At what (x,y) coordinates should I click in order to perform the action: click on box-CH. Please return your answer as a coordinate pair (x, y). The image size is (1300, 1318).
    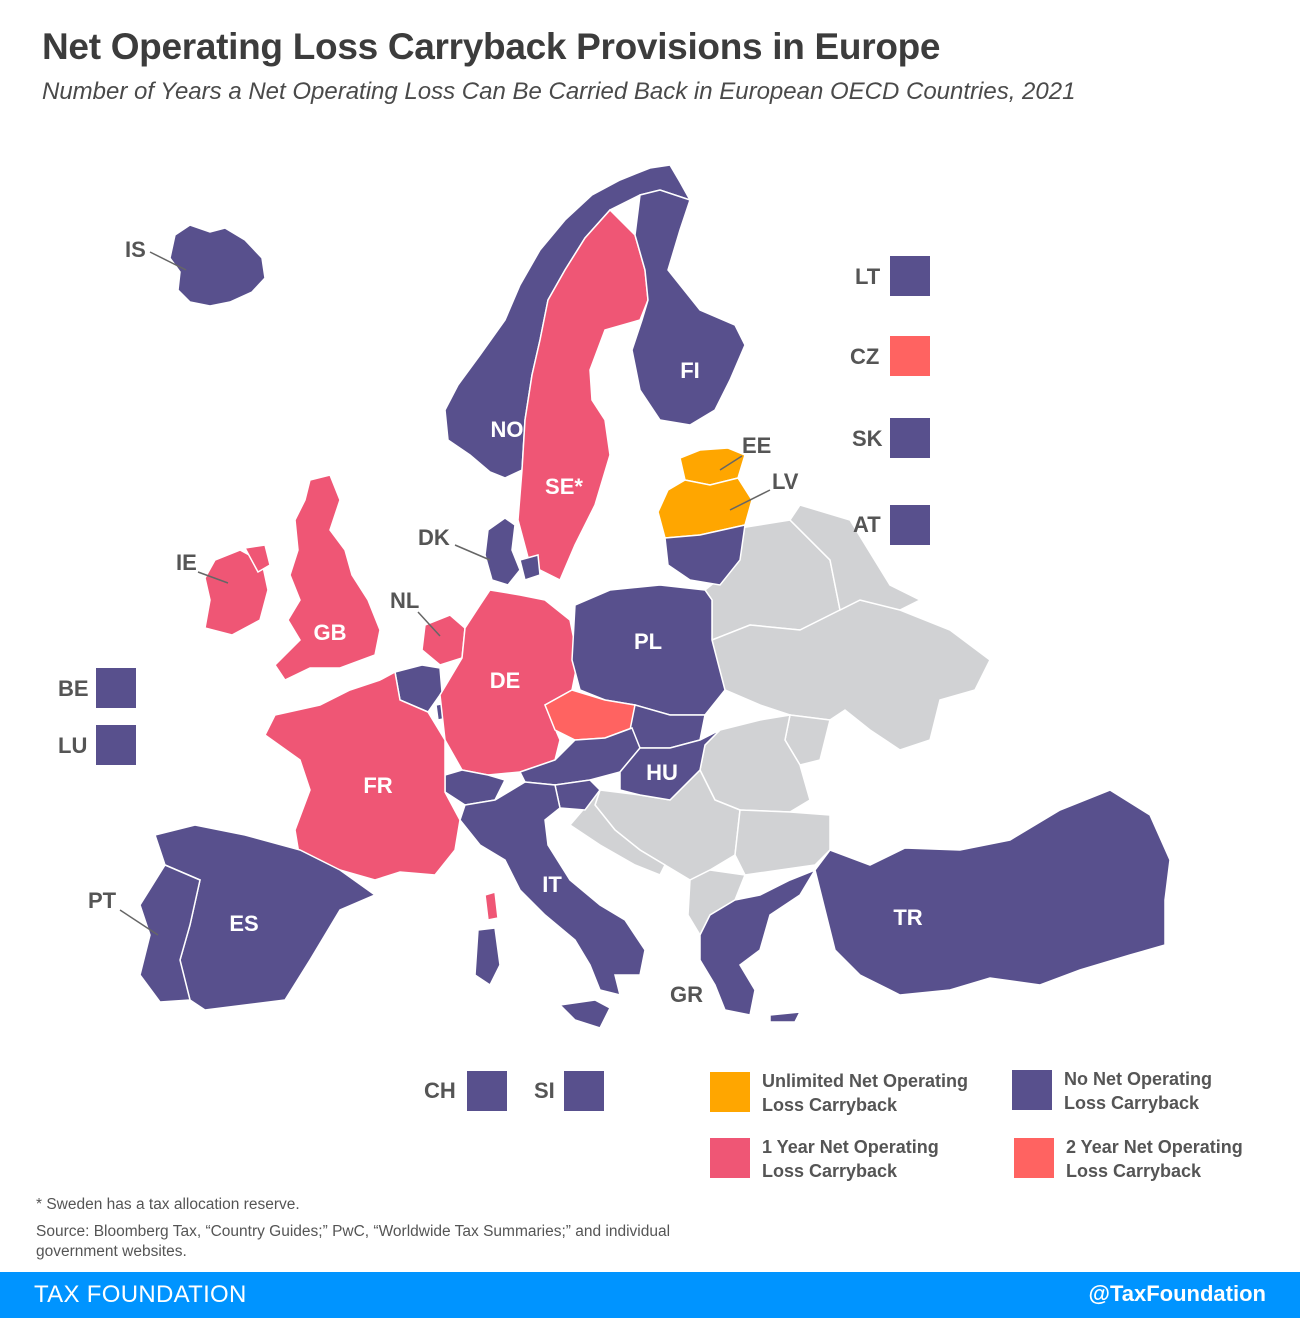
    Looking at the image, I should click on (487, 1091).